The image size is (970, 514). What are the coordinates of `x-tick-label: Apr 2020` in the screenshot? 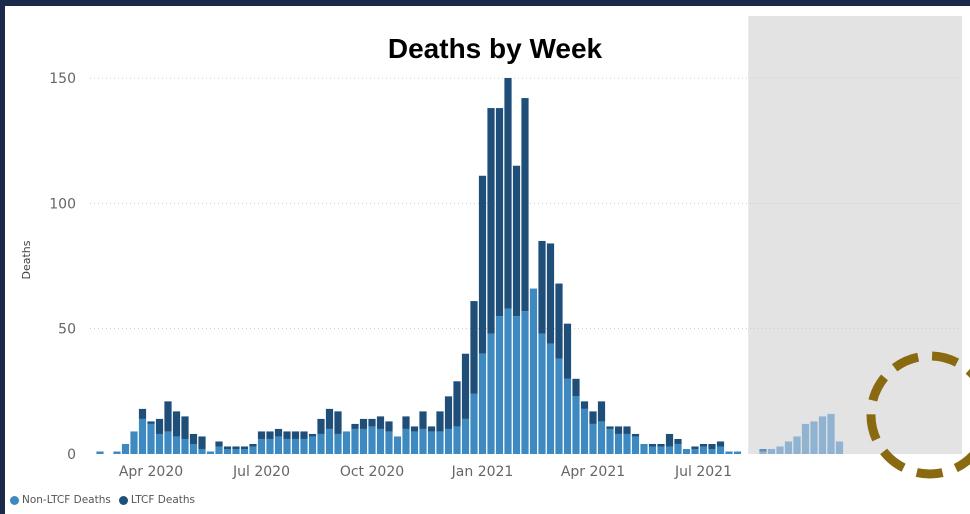 It's located at (151, 472).